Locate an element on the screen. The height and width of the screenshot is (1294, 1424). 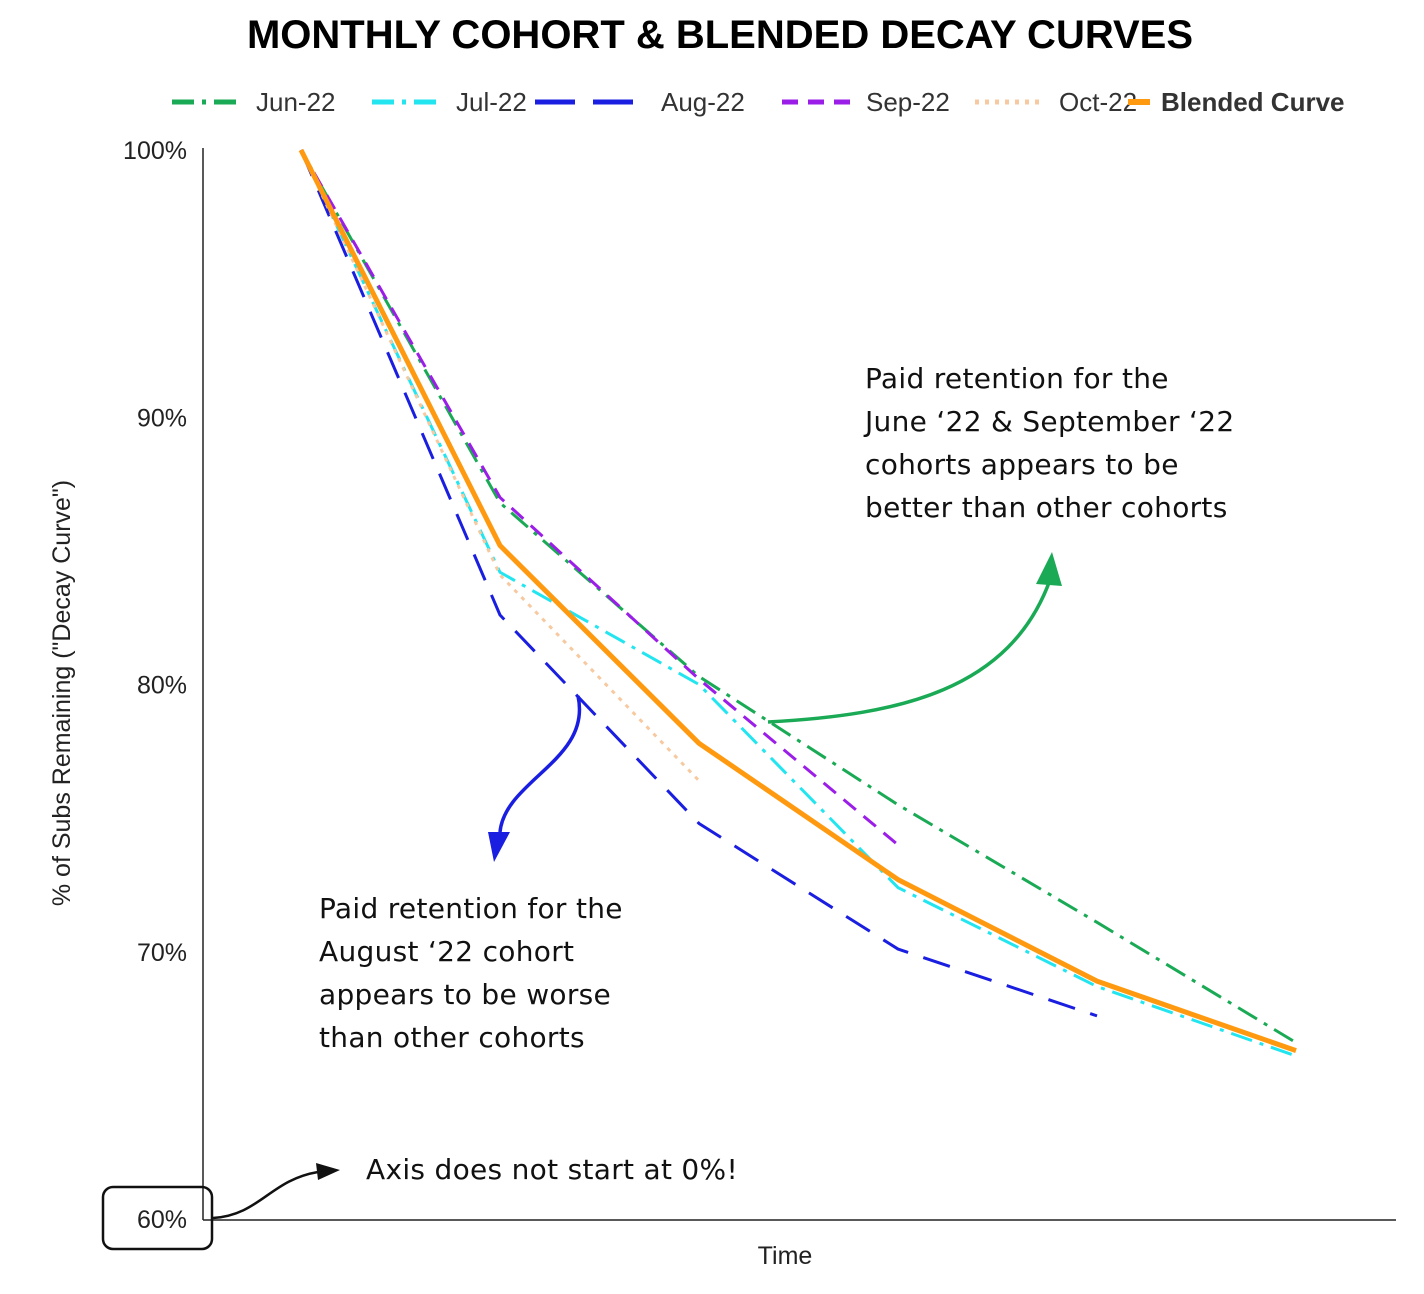
legend-label: Blended Curve is located at coordinates (1253, 102).